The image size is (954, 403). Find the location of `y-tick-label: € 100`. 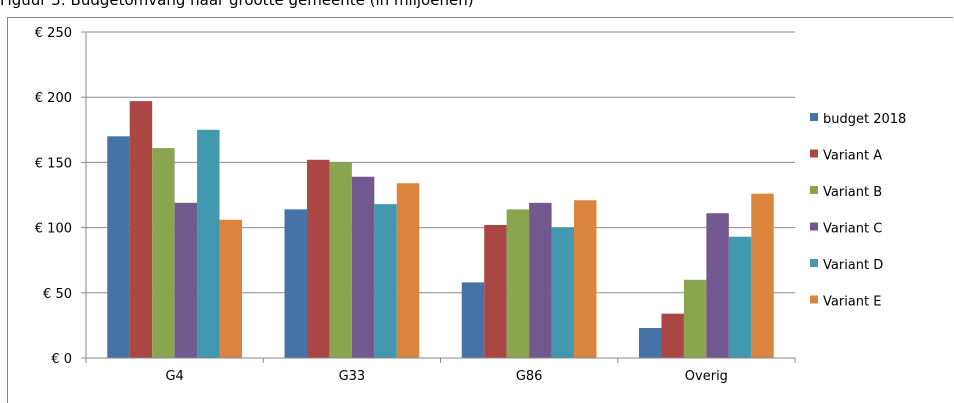

y-tick-label: € 100 is located at coordinates (53, 229).